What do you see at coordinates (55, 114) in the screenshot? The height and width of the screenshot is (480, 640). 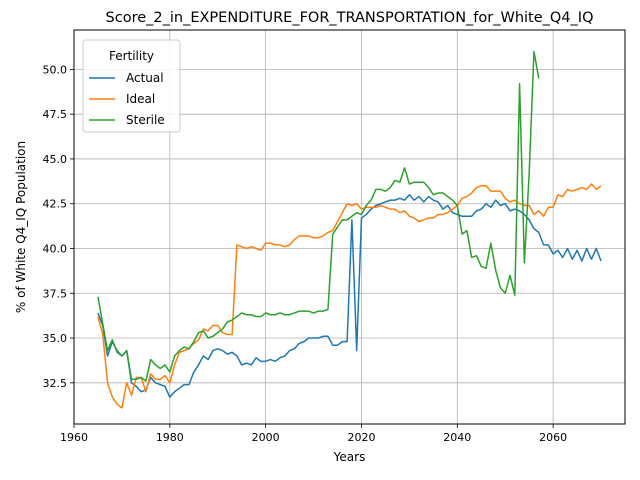 I see `y-tick-label: 47.5` at bounding box center [55, 114].